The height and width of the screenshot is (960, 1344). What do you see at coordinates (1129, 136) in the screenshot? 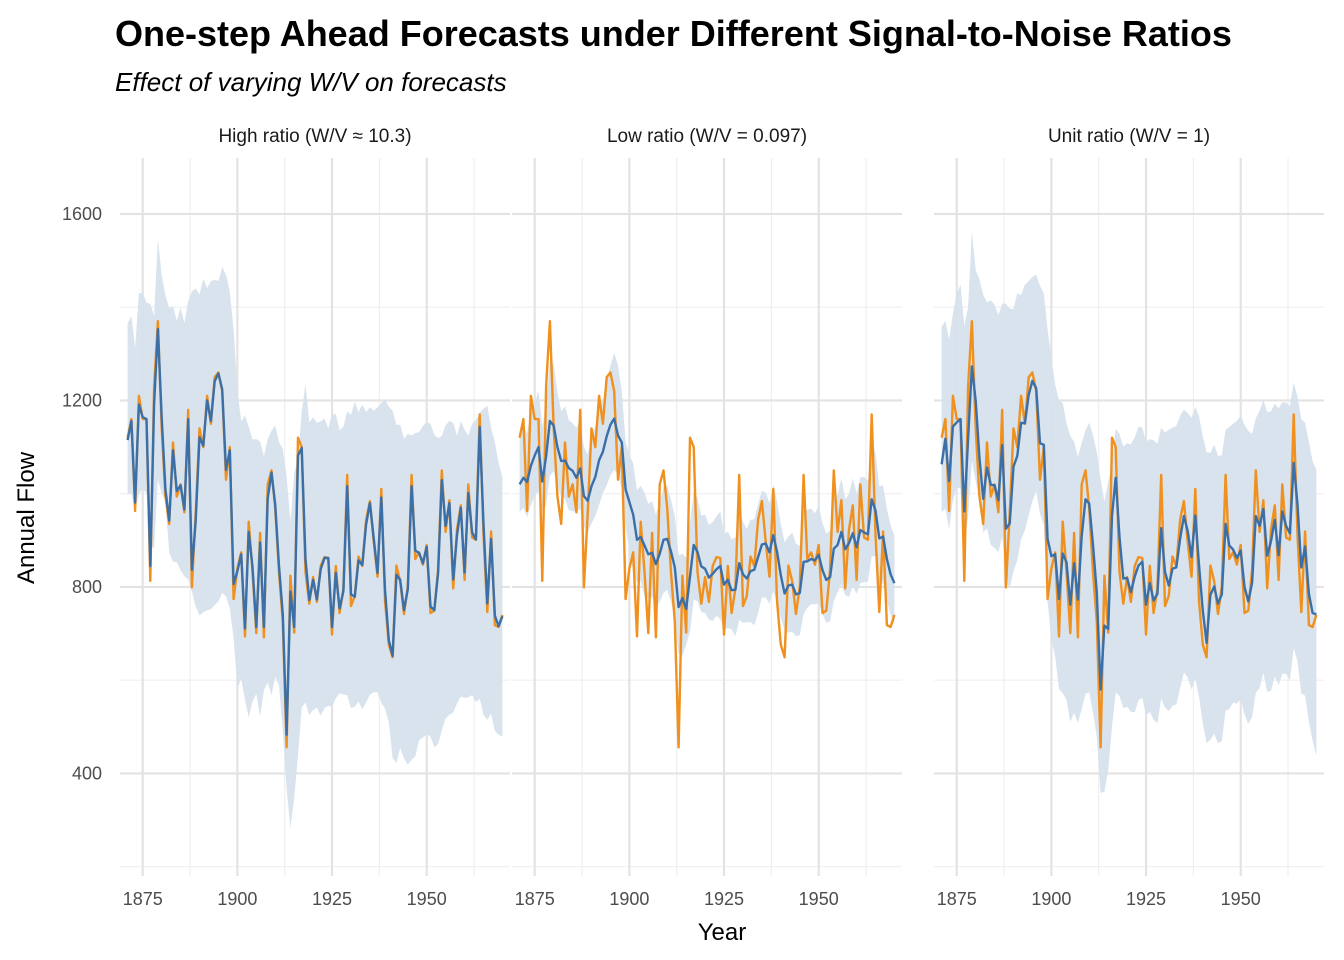
I see `facet-strip-label: Unit ratio (W/V = 1)` at bounding box center [1129, 136].